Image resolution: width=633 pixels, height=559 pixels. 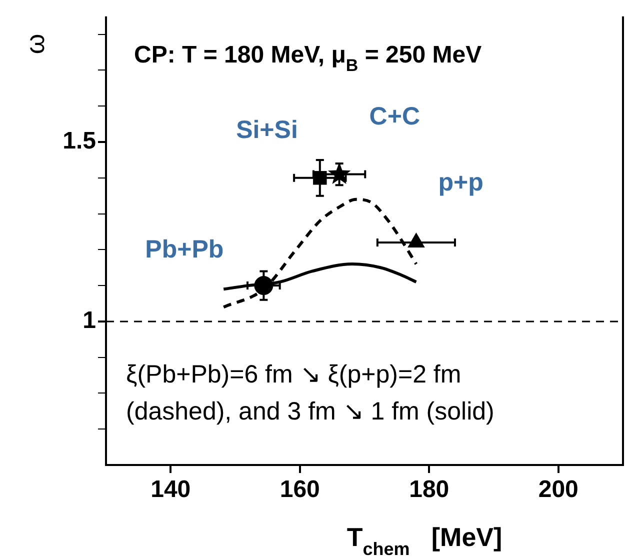 What do you see at coordinates (310, 393) in the screenshot?
I see `annotation: ξ(Pb+Pb)=6 fm ↘ ξ(p+p)=2 fm (dashed), and 3 fm ↘ 1 fm (solid)` at bounding box center [310, 393].